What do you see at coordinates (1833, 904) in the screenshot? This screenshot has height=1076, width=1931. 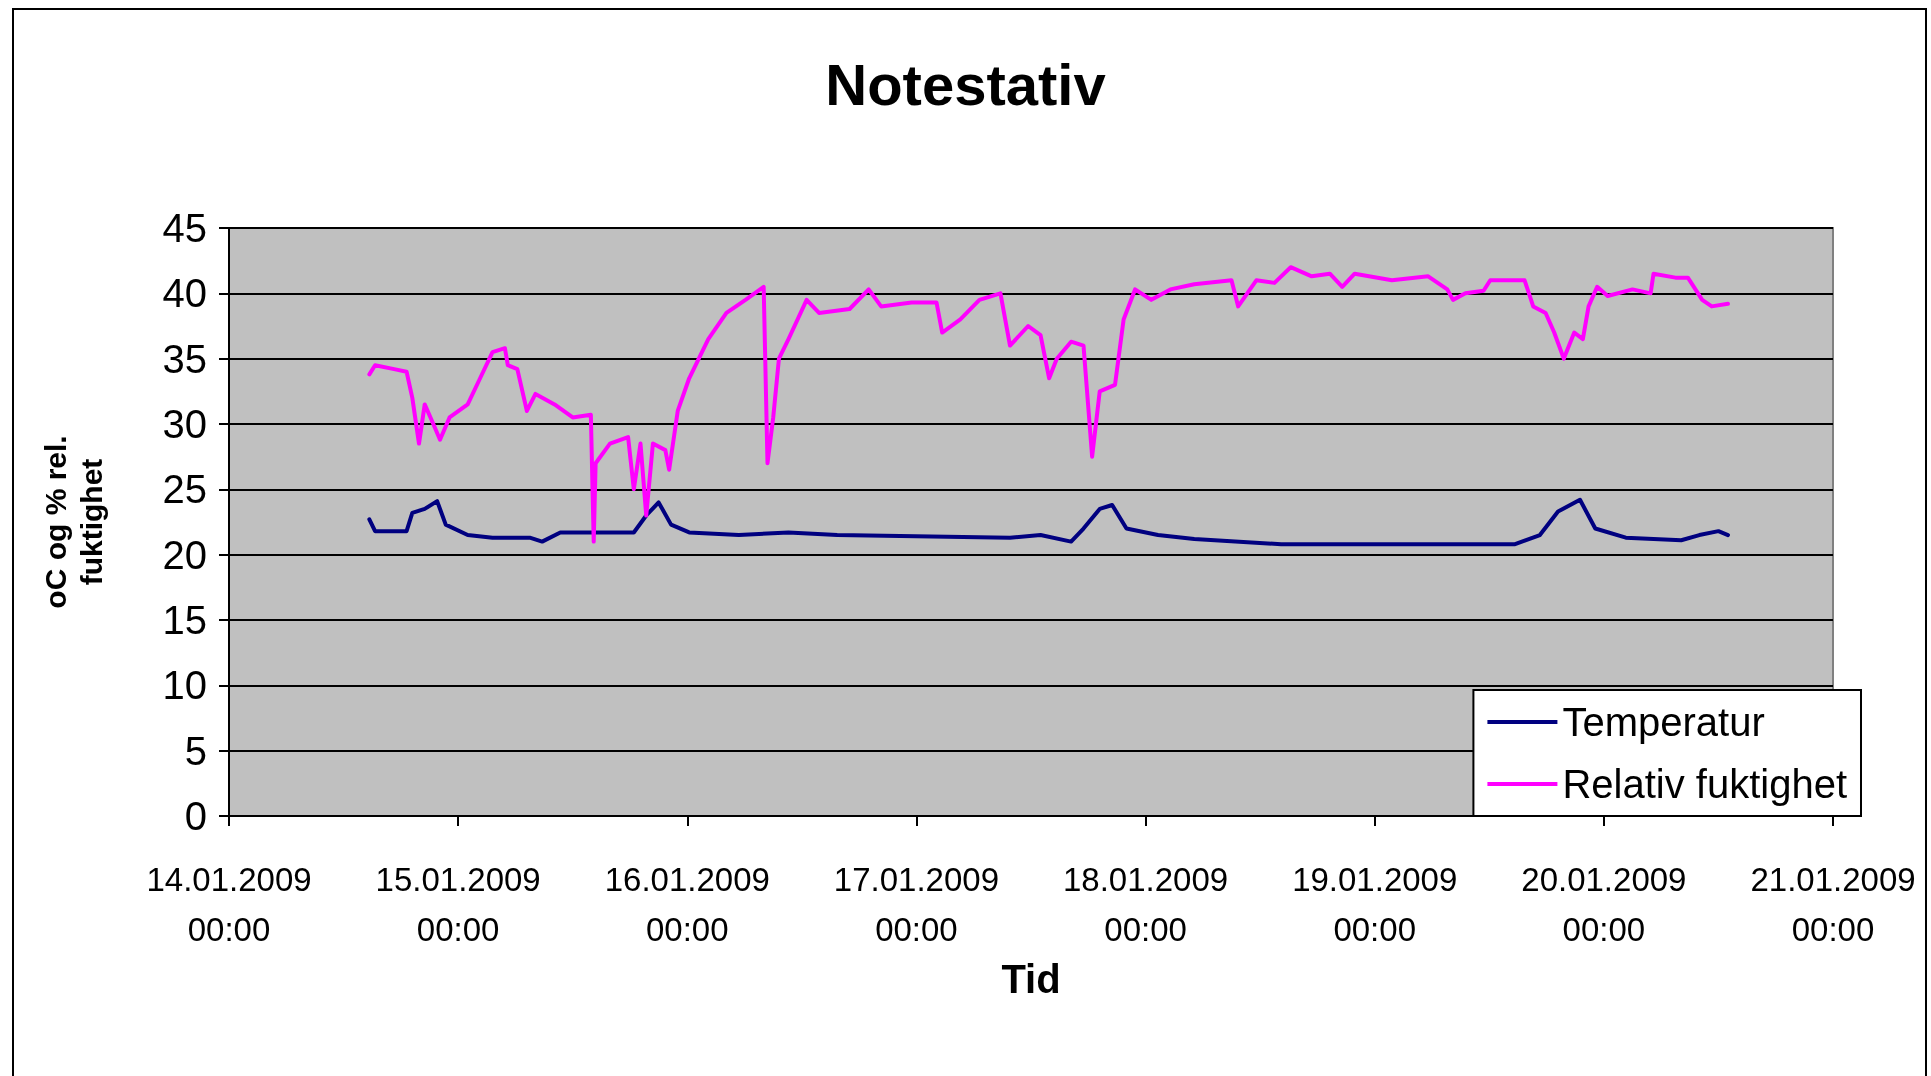 I see `x-tick-label: 21.01.2009 00:00` at bounding box center [1833, 904].